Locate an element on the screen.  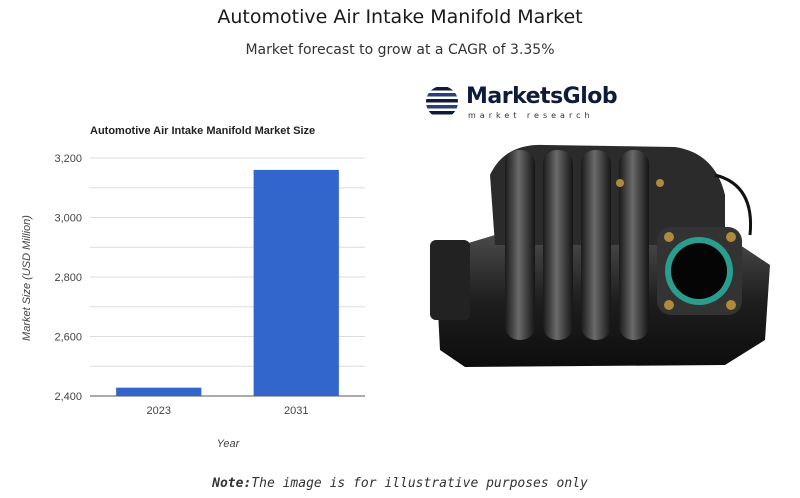
page-title: Automotive Air Intake Manifold Market is located at coordinates (400, 17).